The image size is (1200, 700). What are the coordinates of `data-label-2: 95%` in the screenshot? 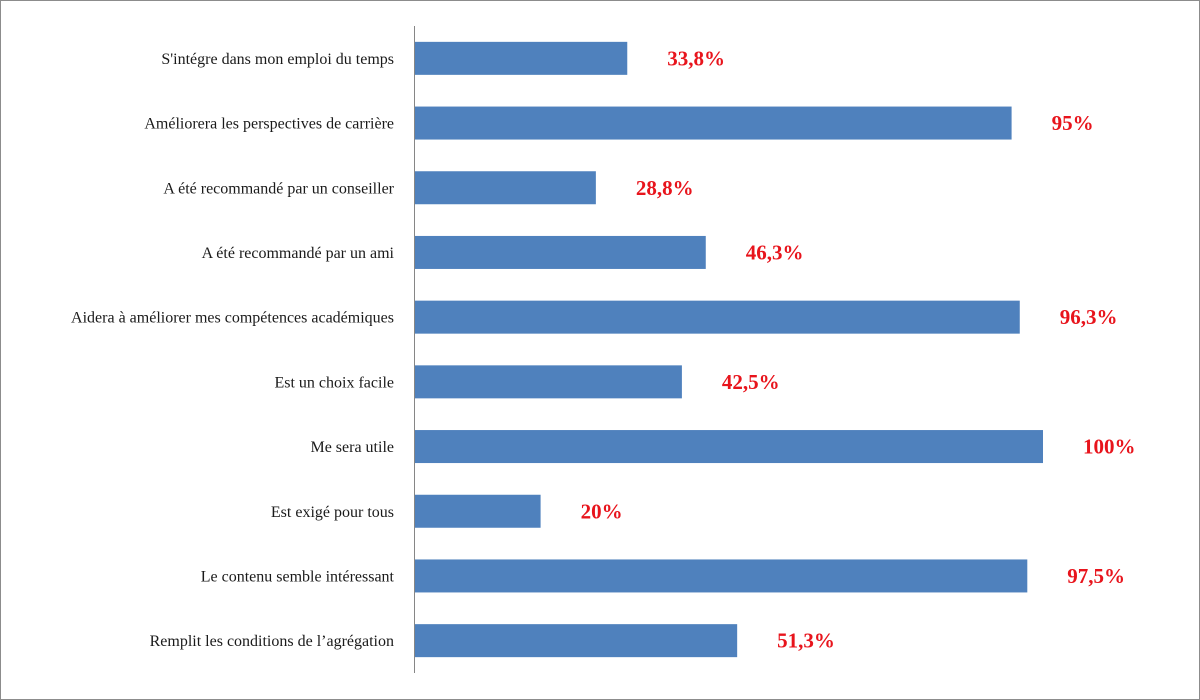 It's located at (1073, 123).